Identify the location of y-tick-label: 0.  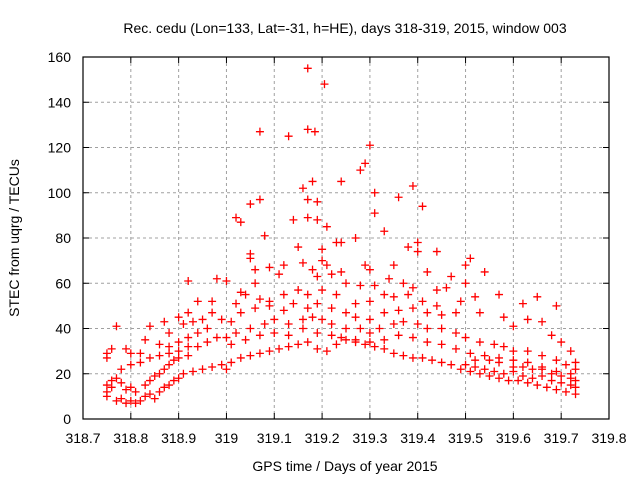
(67, 419).